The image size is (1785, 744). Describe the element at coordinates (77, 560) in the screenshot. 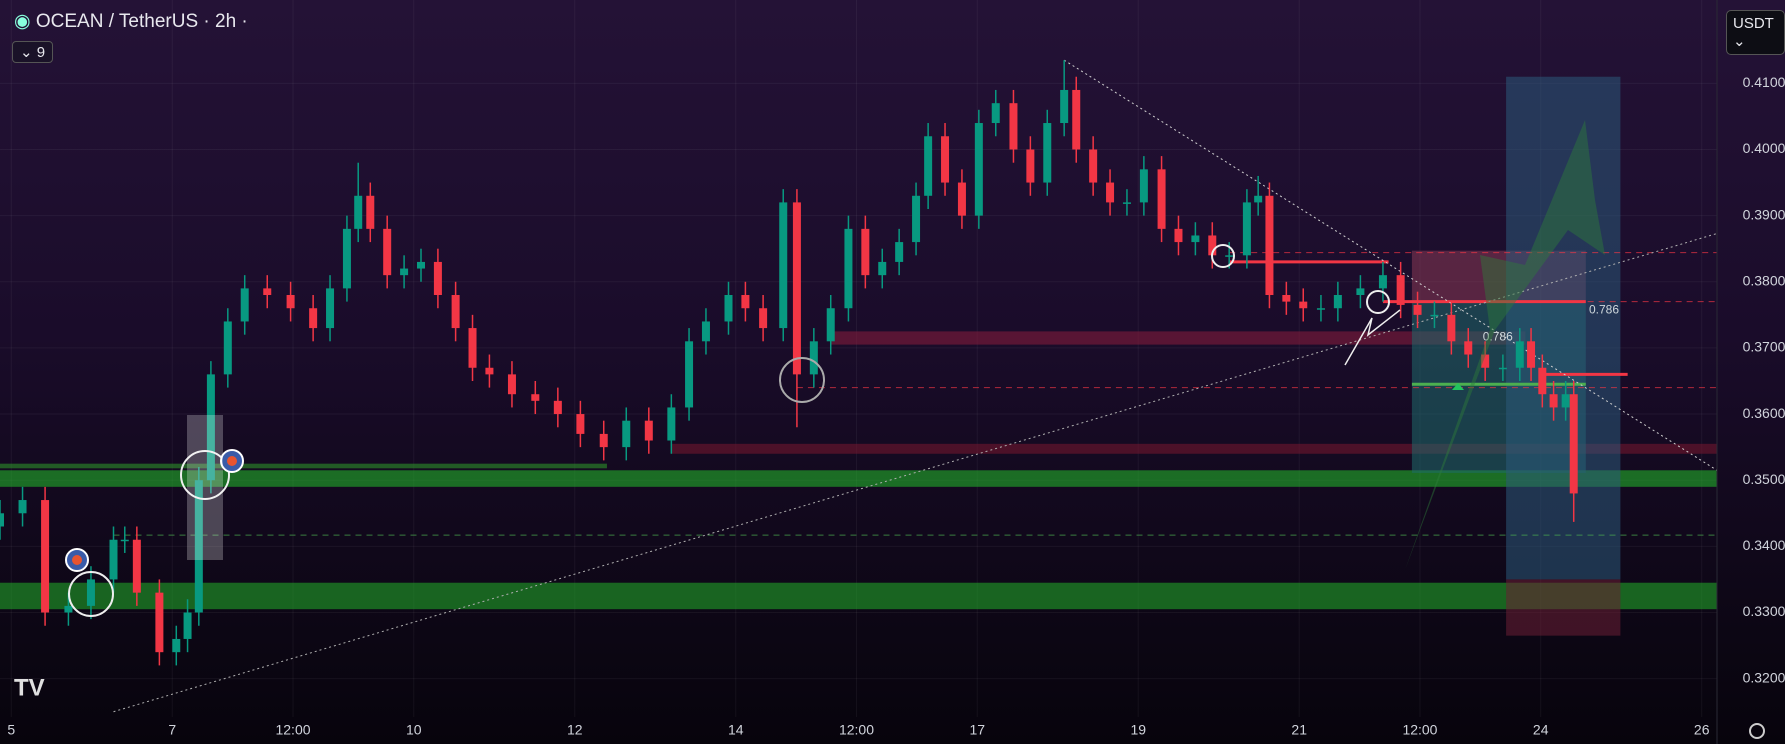

I see `target-icon` at that location.